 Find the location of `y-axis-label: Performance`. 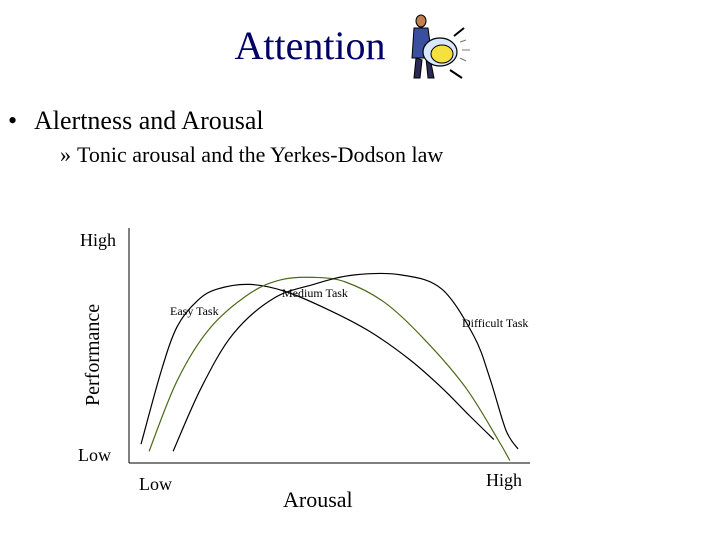

y-axis-label: Performance is located at coordinates (93, 355).